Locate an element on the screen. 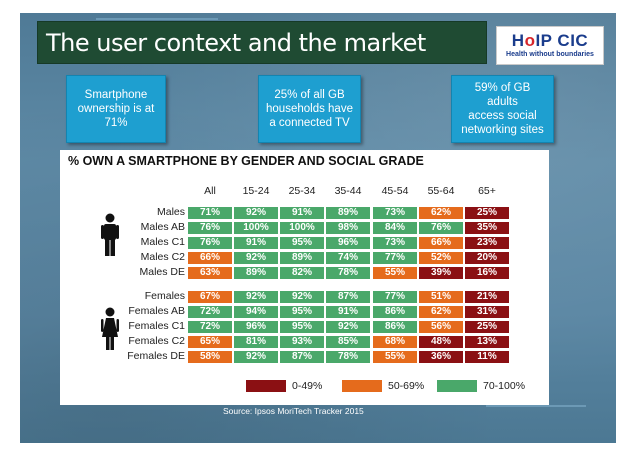  table-cell: 68% is located at coordinates (395, 342).